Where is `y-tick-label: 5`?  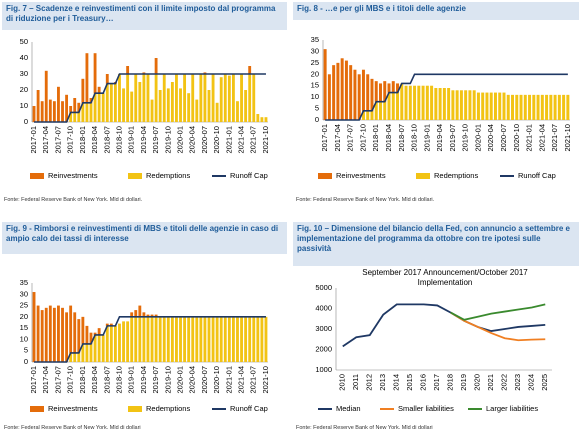 y-tick-label: 5 is located at coordinates (26, 350).